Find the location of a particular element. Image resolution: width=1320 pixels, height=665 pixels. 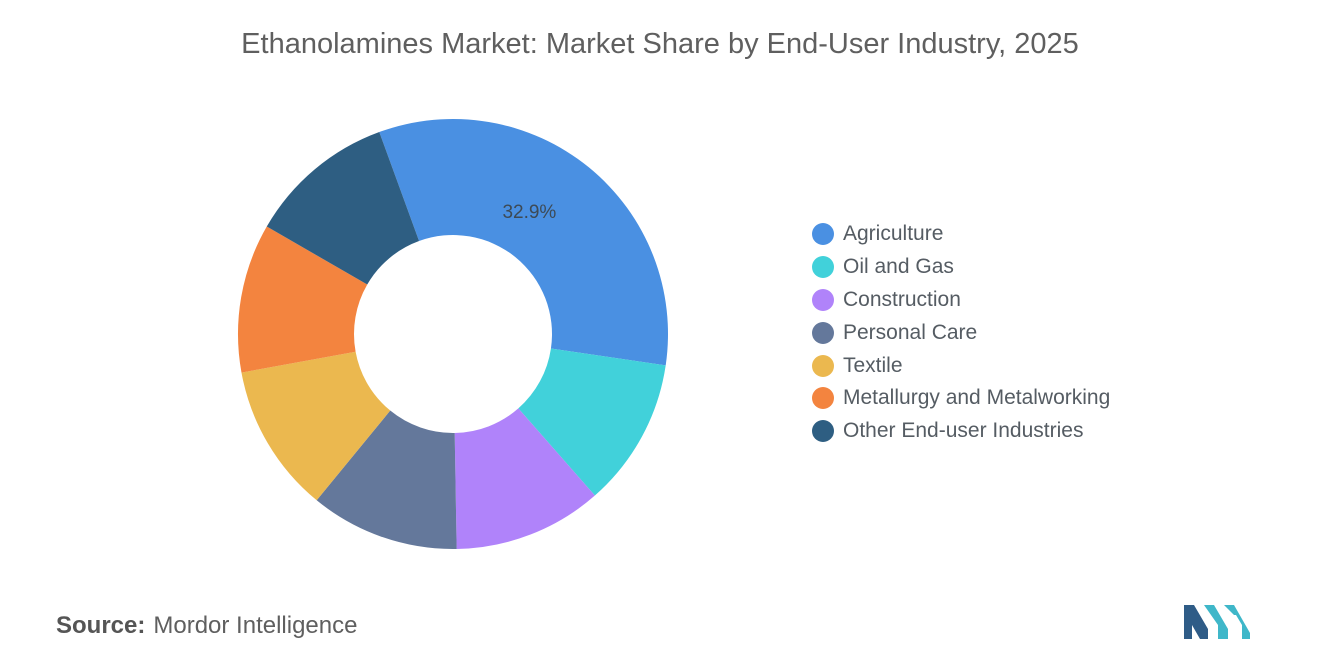

slice-value-label: 32.9% is located at coordinates (529, 212).